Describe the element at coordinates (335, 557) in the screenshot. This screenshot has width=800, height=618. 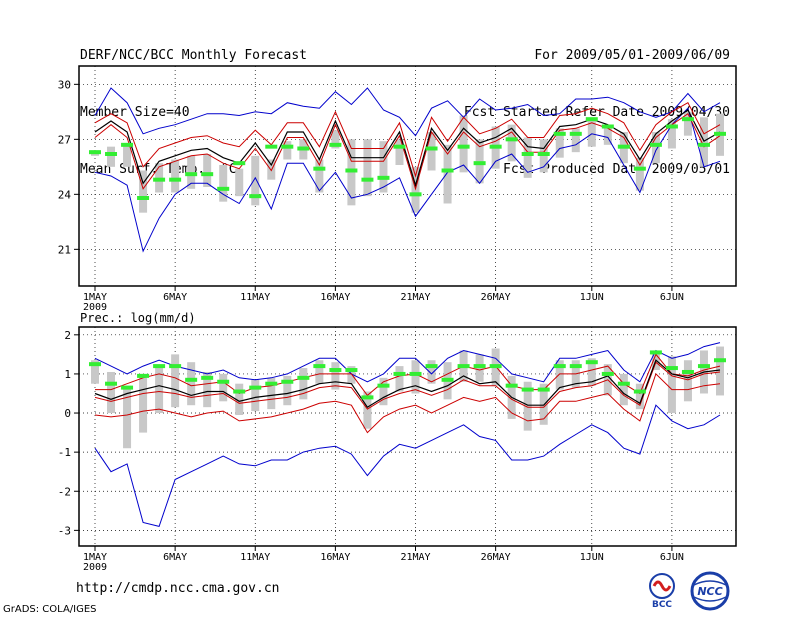
I see `prec-xtick-label: 16MAY` at that location.